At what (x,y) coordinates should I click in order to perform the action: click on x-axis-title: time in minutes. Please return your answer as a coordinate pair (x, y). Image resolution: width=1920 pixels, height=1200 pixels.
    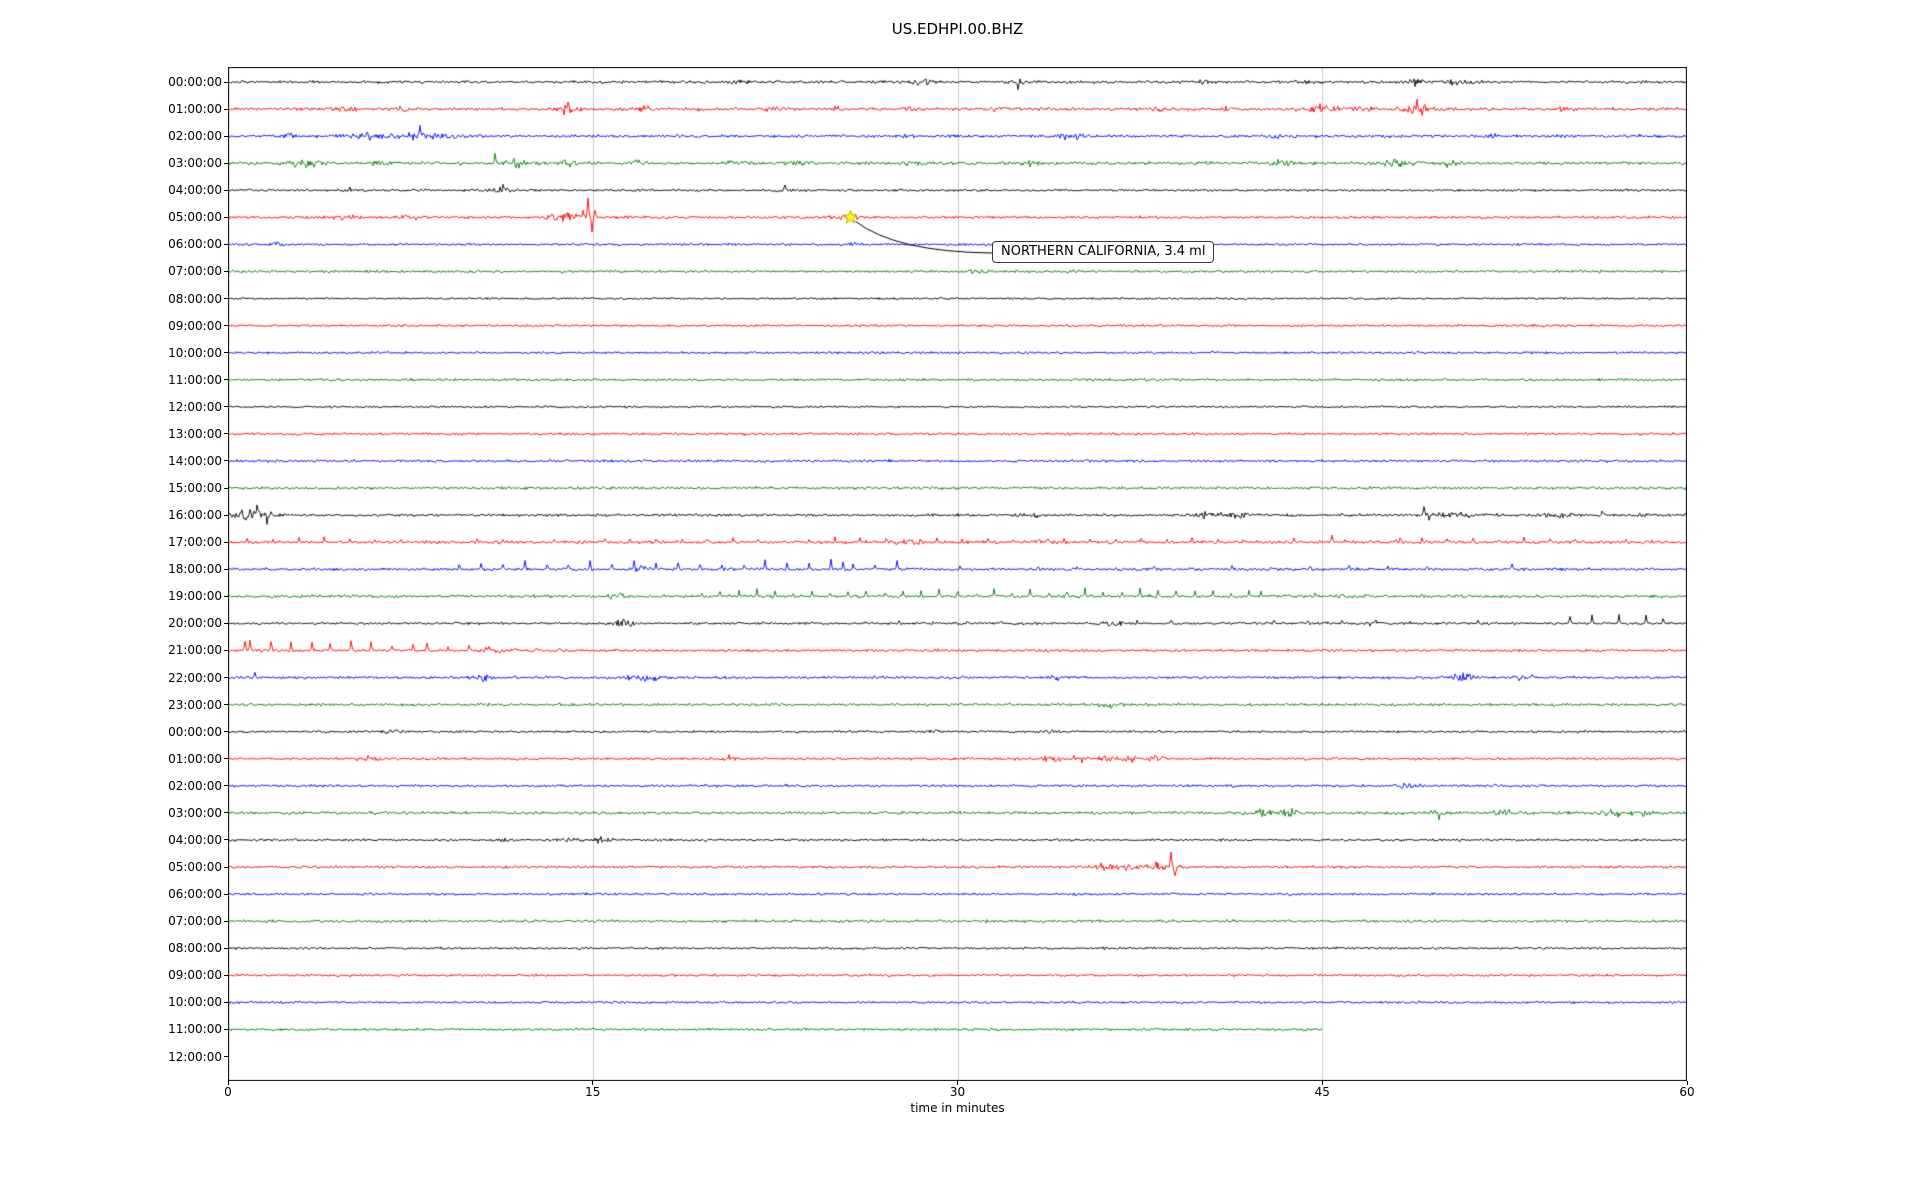
    Looking at the image, I should click on (957, 1108).